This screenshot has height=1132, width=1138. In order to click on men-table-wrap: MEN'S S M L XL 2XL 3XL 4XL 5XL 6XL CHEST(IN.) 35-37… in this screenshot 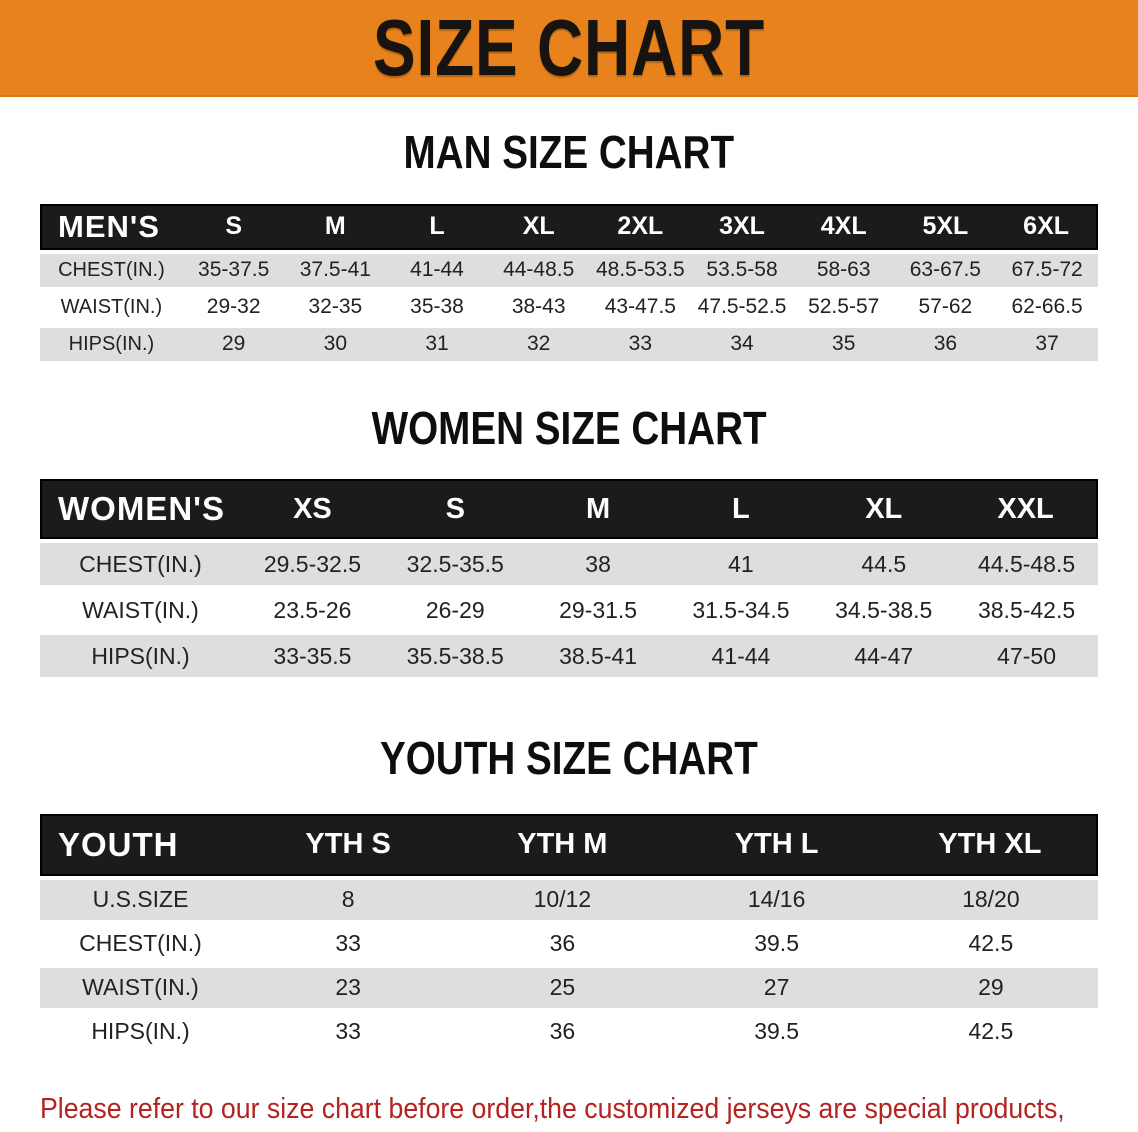, I will do `click(569, 282)`.